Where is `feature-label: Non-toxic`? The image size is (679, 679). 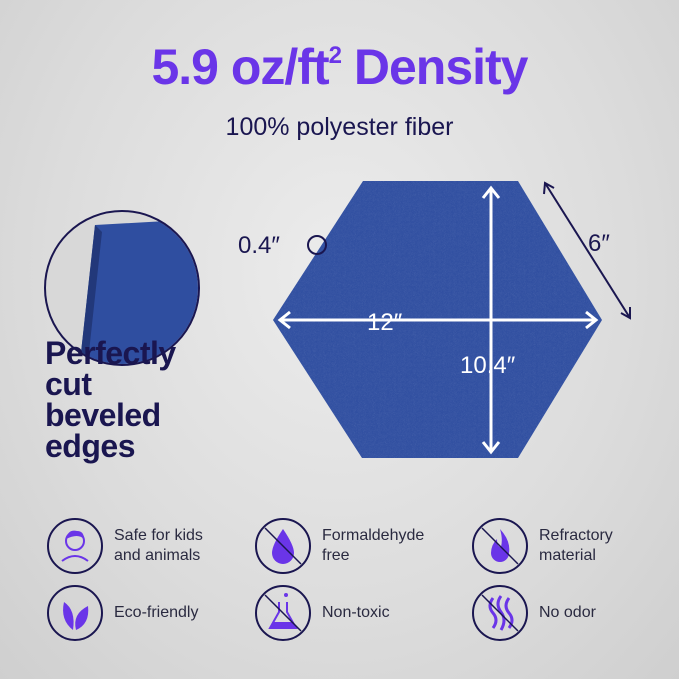 feature-label: Non-toxic is located at coordinates (356, 612).